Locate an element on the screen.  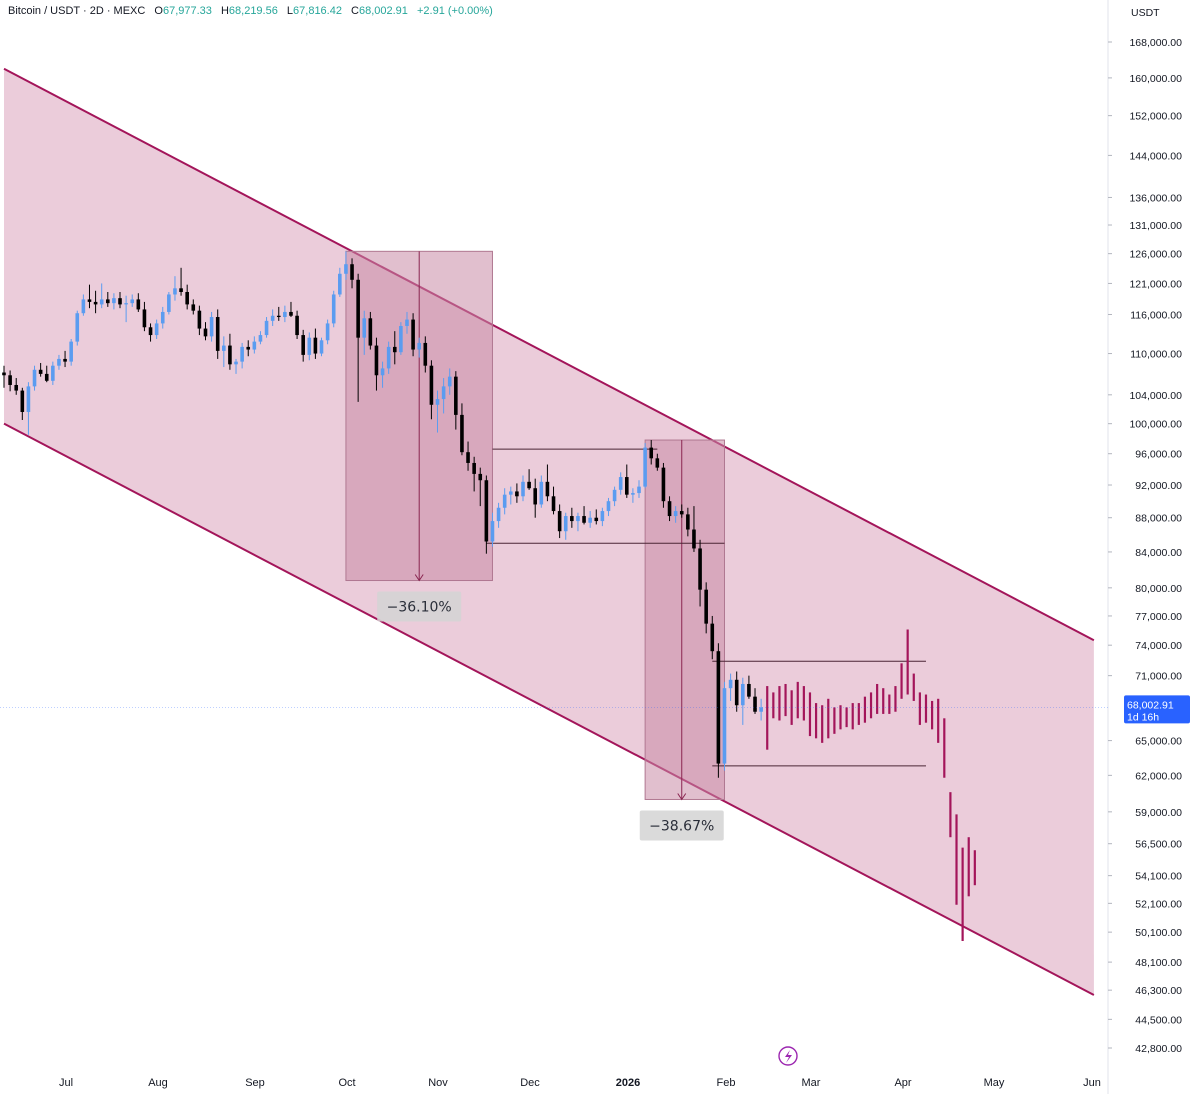
price-axis-bg is located at coordinates (1154, 547).